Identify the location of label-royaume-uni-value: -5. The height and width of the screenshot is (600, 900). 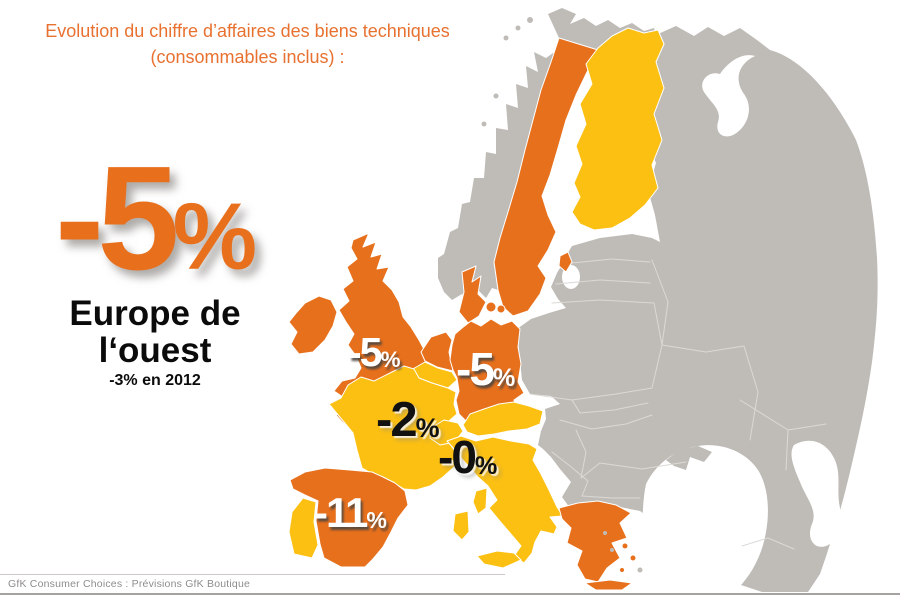
(365, 352).